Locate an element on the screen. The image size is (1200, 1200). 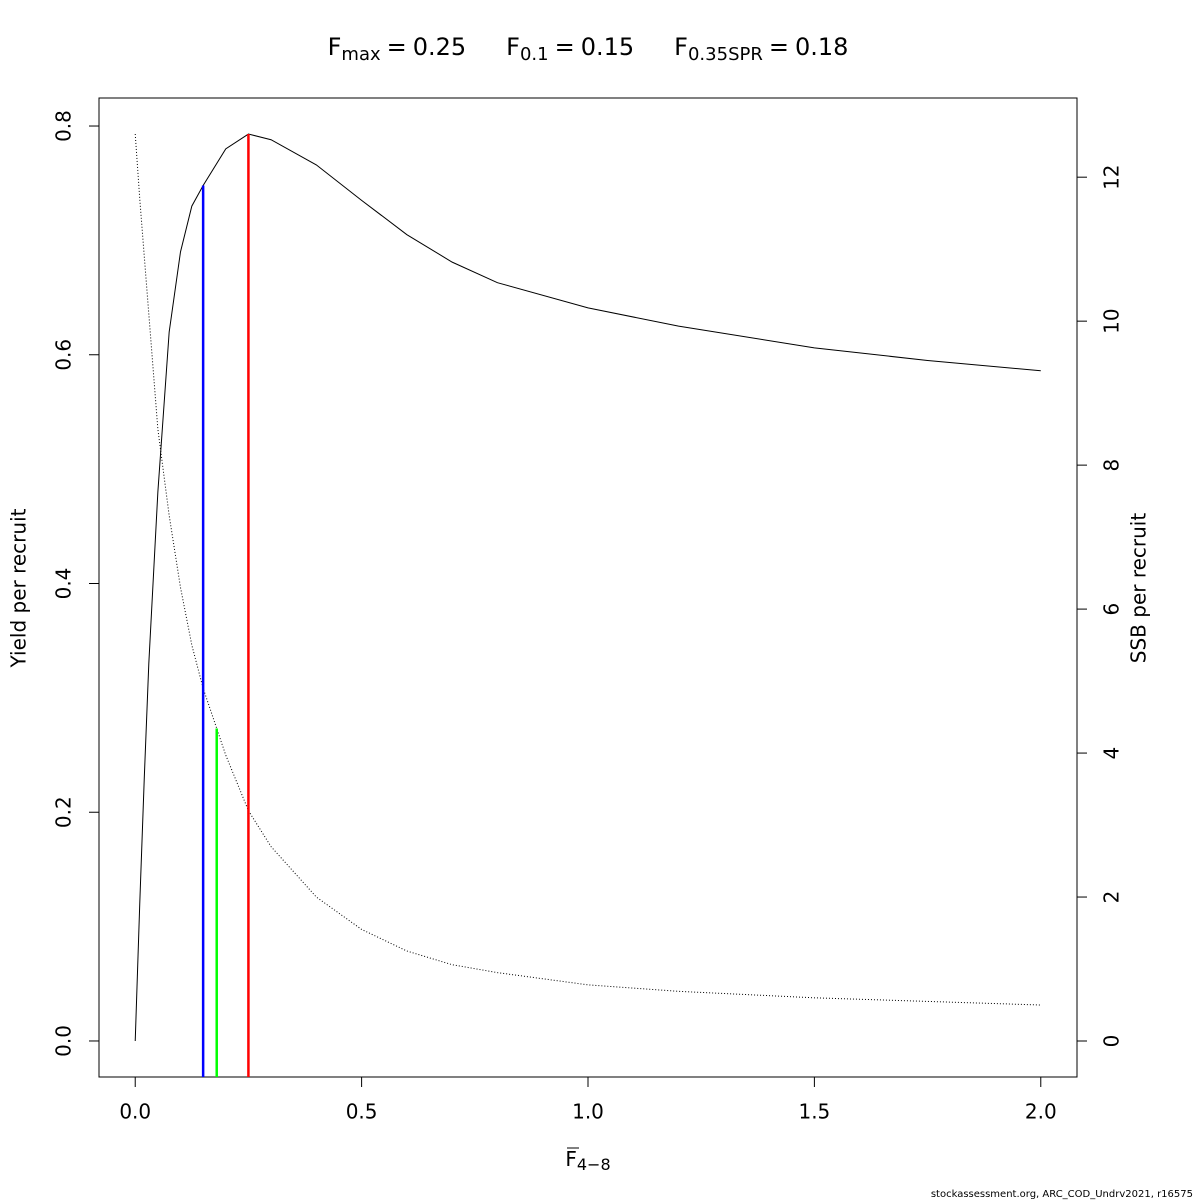
x-tick-label: 2.0 is located at coordinates (1041, 1112).